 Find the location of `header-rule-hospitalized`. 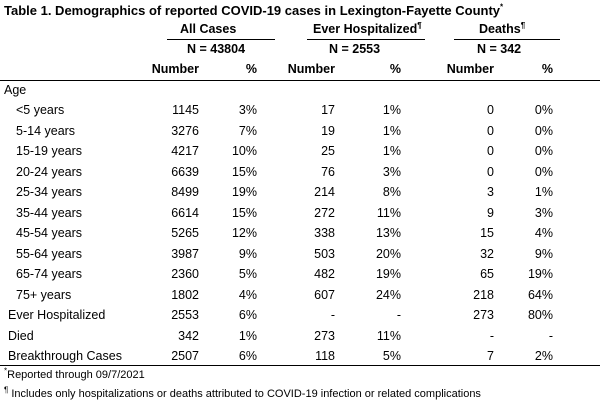

header-rule-hospitalized is located at coordinates (366, 39).